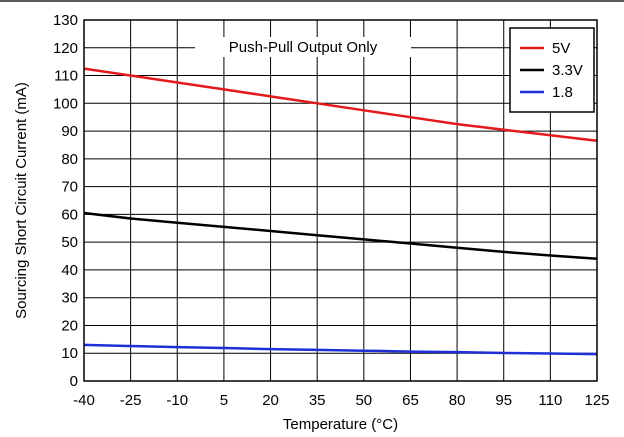 The image size is (624, 437). Describe the element at coordinates (65, 20) in the screenshot. I see `y-tick-label: 130` at that location.